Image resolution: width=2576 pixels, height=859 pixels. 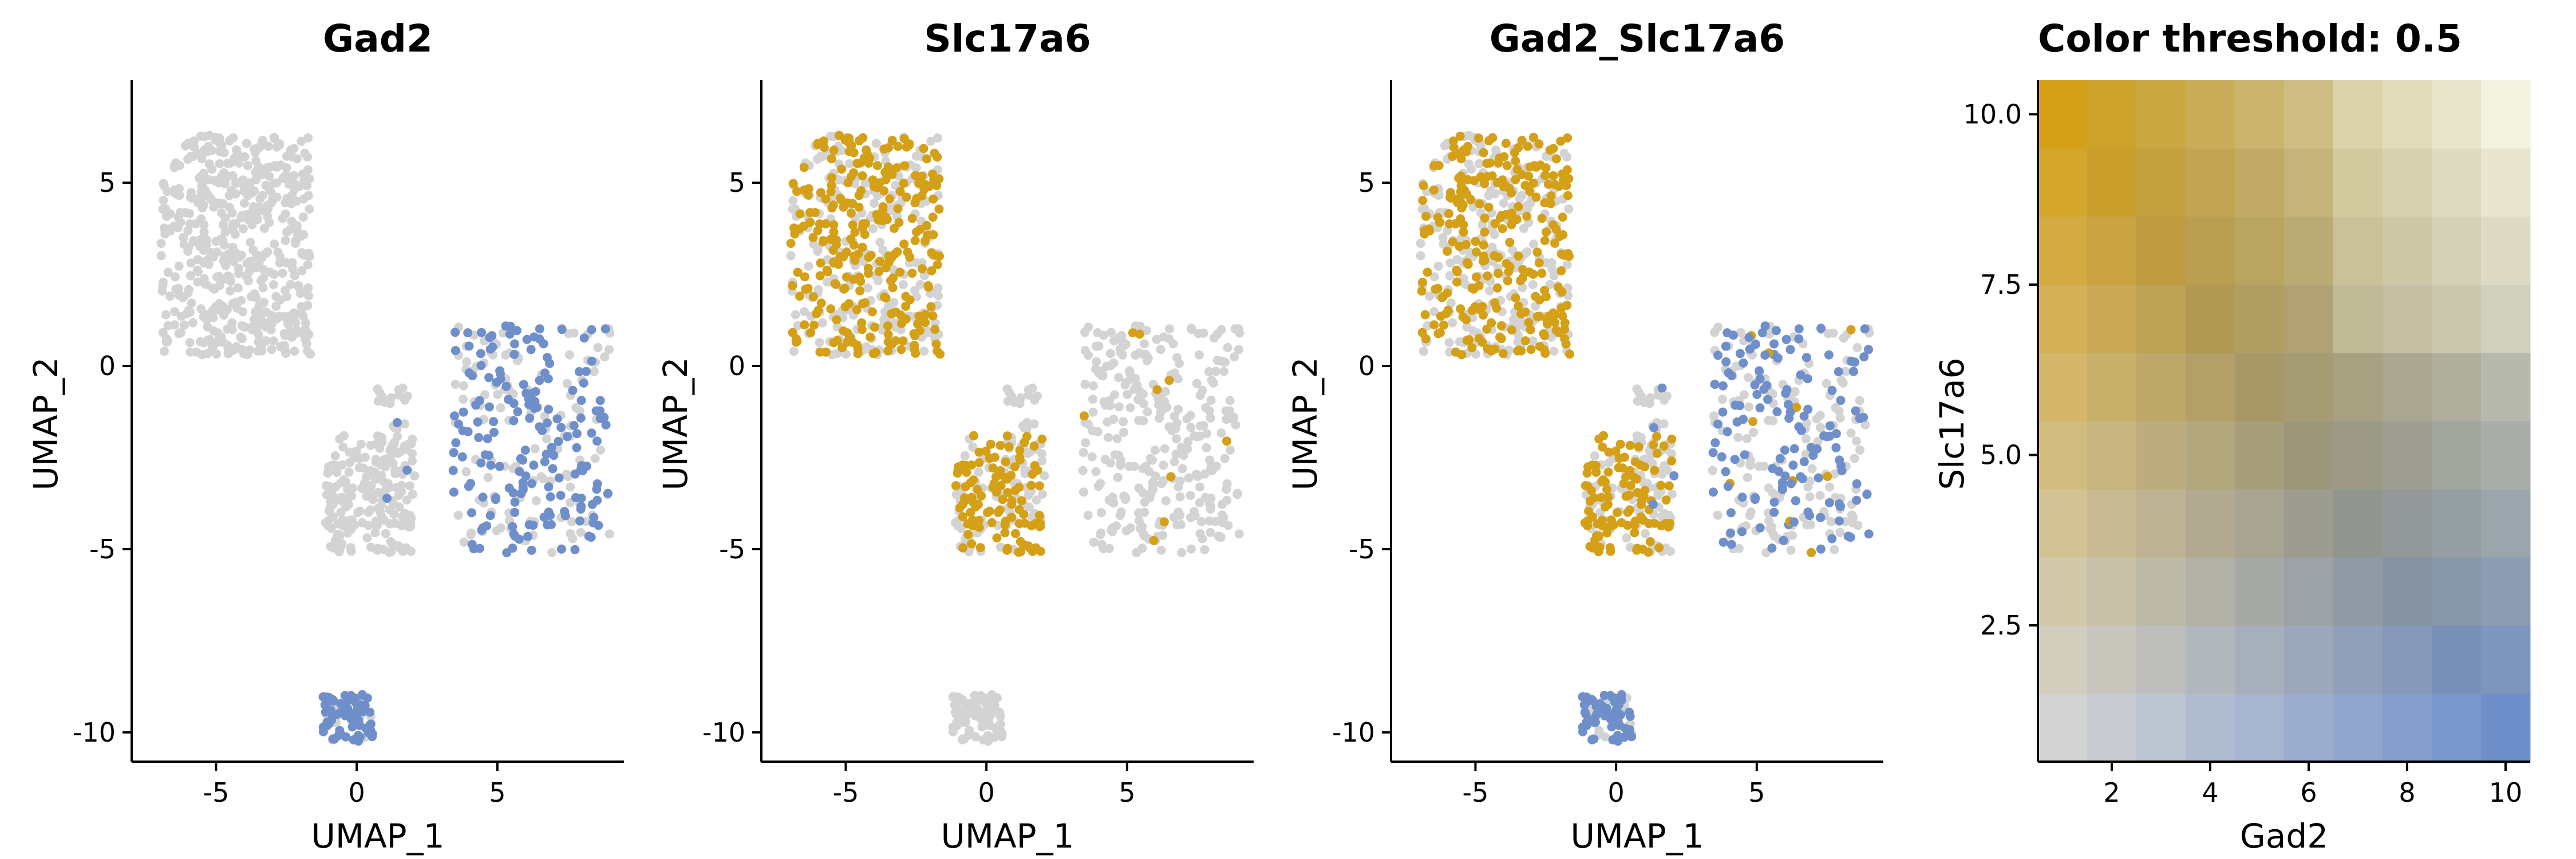 I want to click on panel-title: Color threshold: 0.5, so click(x=2250, y=39).